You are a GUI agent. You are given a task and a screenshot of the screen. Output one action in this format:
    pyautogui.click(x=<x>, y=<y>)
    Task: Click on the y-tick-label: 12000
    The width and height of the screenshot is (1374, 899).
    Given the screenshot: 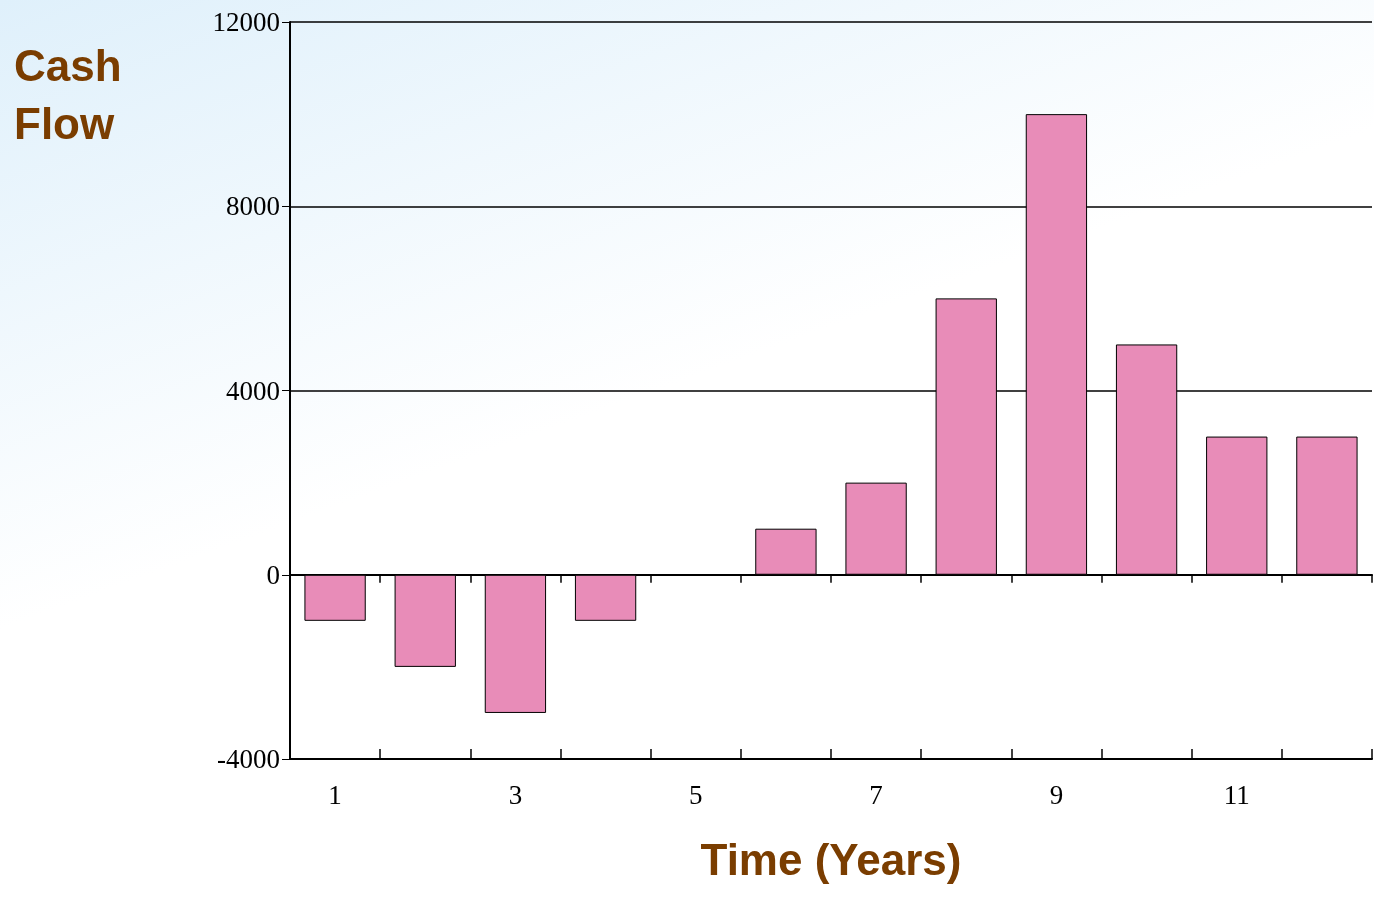 What is the action you would take?
    pyautogui.click(x=246, y=22)
    